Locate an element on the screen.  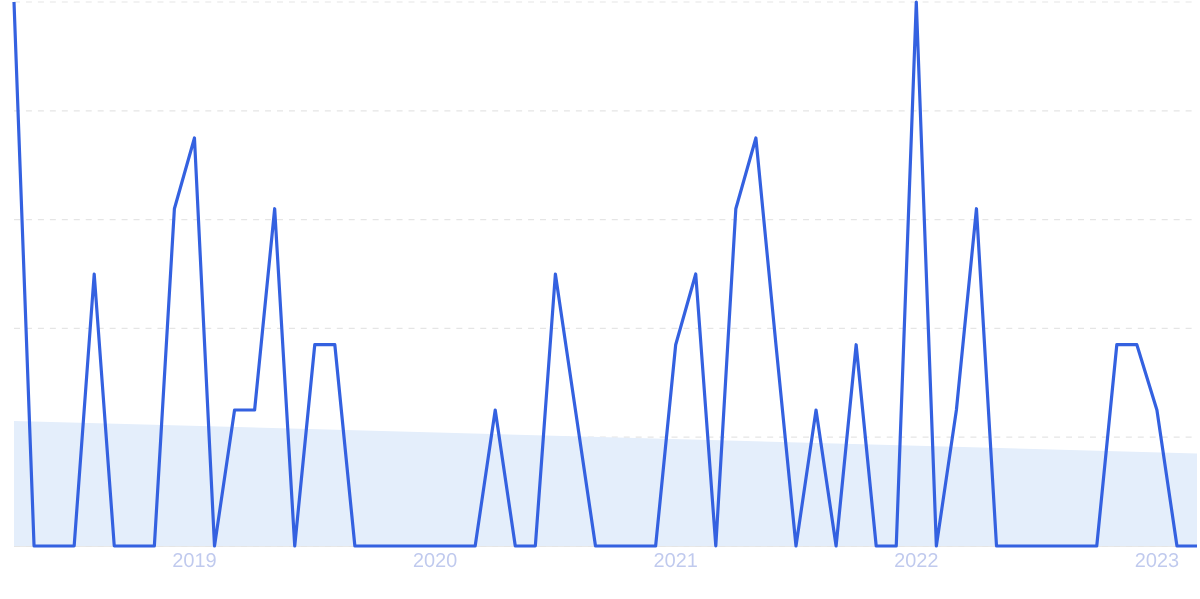
x-tick-label: 2021 is located at coordinates (675, 560).